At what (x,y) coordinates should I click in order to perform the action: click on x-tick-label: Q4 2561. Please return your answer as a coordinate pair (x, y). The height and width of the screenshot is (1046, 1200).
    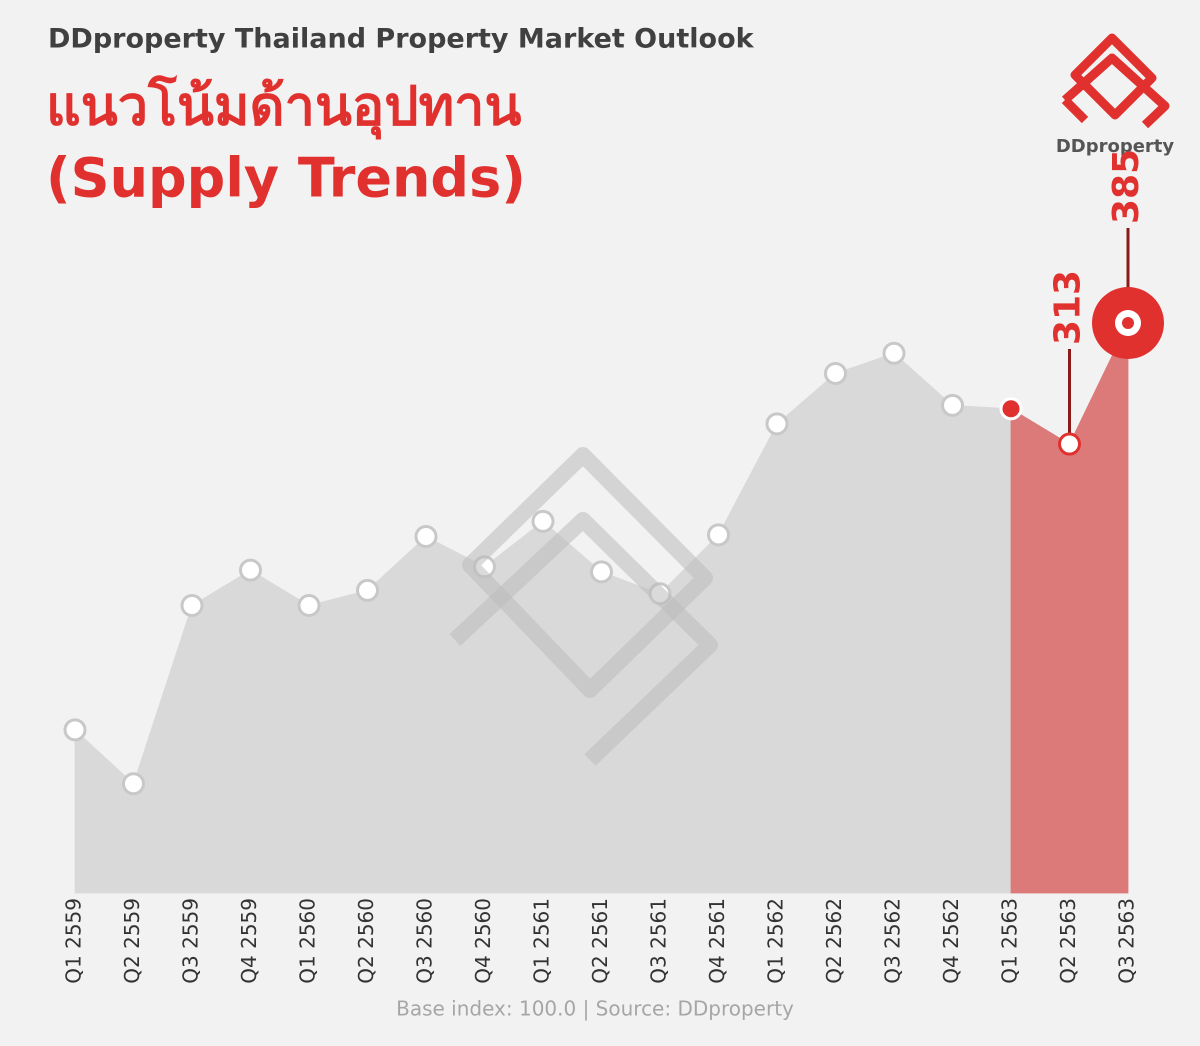
    Looking at the image, I should click on (717, 941).